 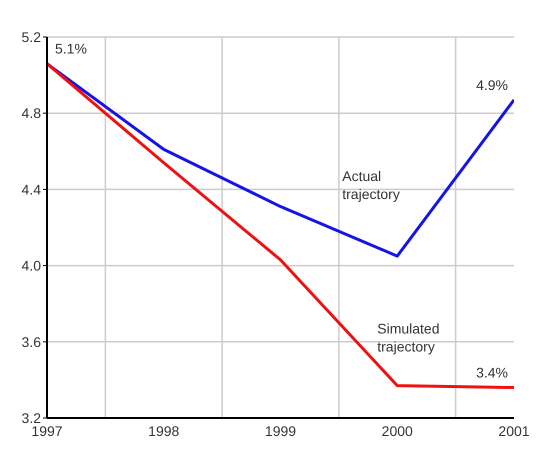 What do you see at coordinates (514, 430) in the screenshot?
I see `x-tick-label: 2001` at bounding box center [514, 430].